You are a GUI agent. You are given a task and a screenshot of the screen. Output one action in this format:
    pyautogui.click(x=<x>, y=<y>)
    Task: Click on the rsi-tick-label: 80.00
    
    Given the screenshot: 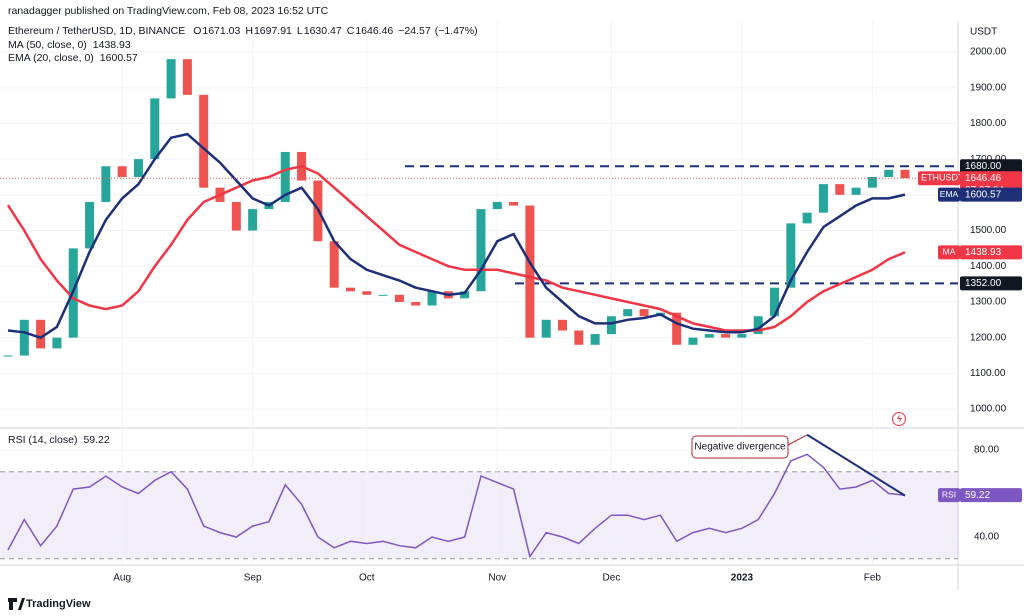 What is the action you would take?
    pyautogui.click(x=986, y=450)
    